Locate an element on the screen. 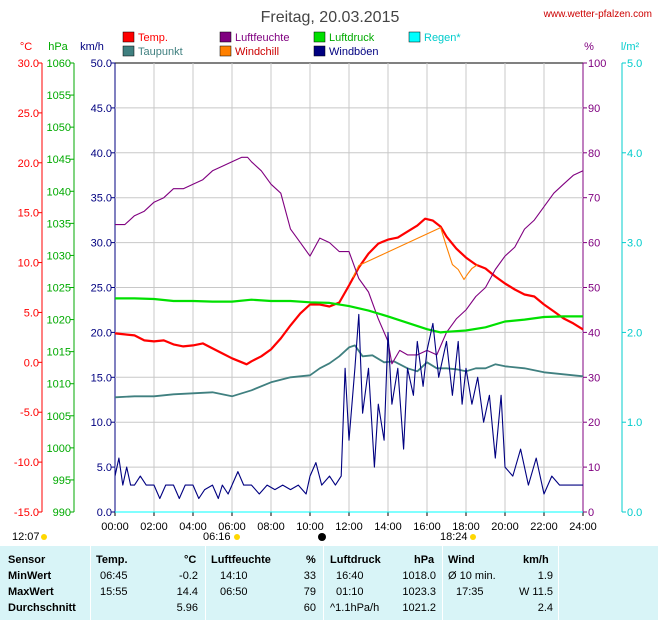  y-tick-label-wind: 15.0 is located at coordinates (101, 378).